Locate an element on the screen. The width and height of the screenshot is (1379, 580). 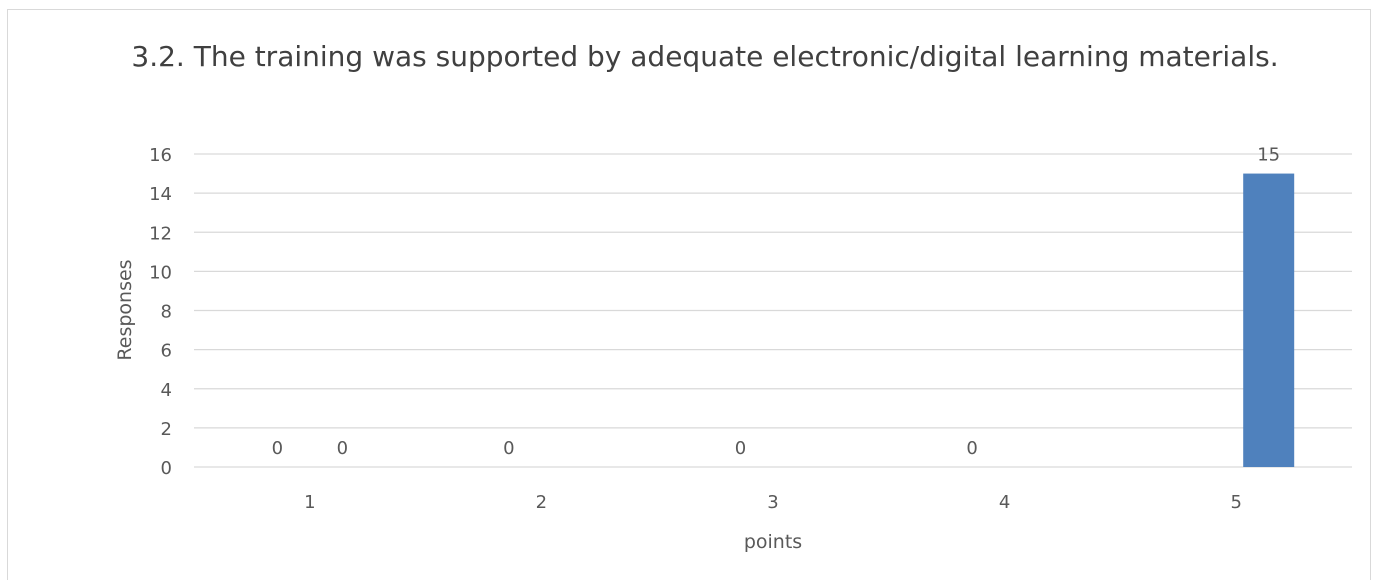
y-tick-label: 0 is located at coordinates (166, 468).